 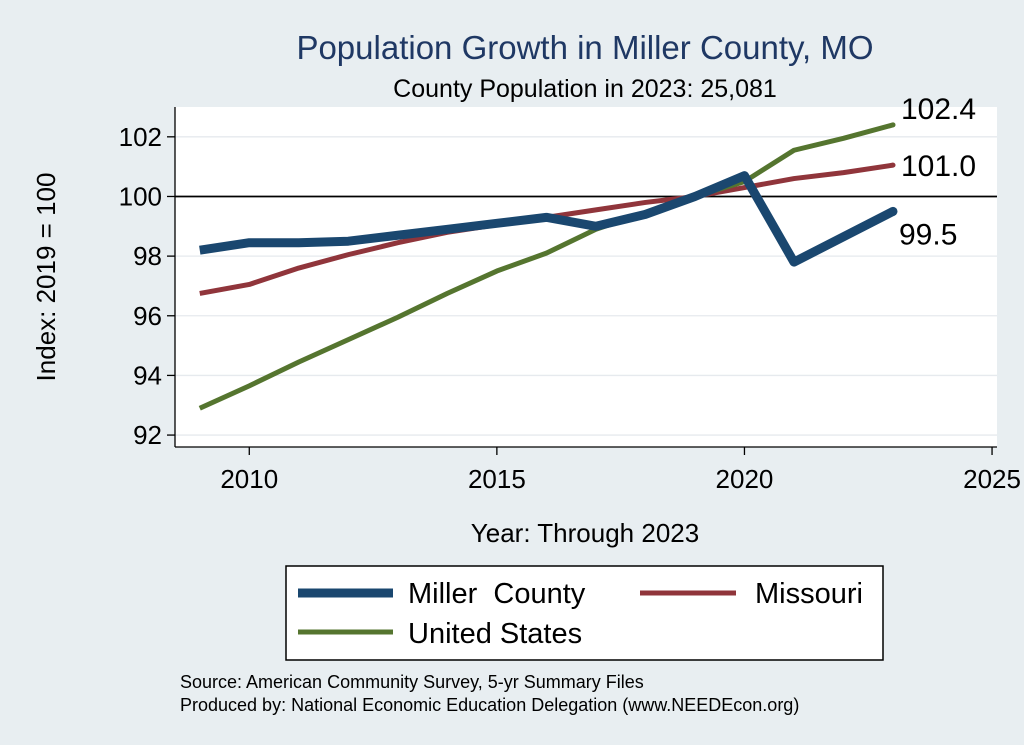 What do you see at coordinates (745, 479) in the screenshot?
I see `x-tick-label: 2020` at bounding box center [745, 479].